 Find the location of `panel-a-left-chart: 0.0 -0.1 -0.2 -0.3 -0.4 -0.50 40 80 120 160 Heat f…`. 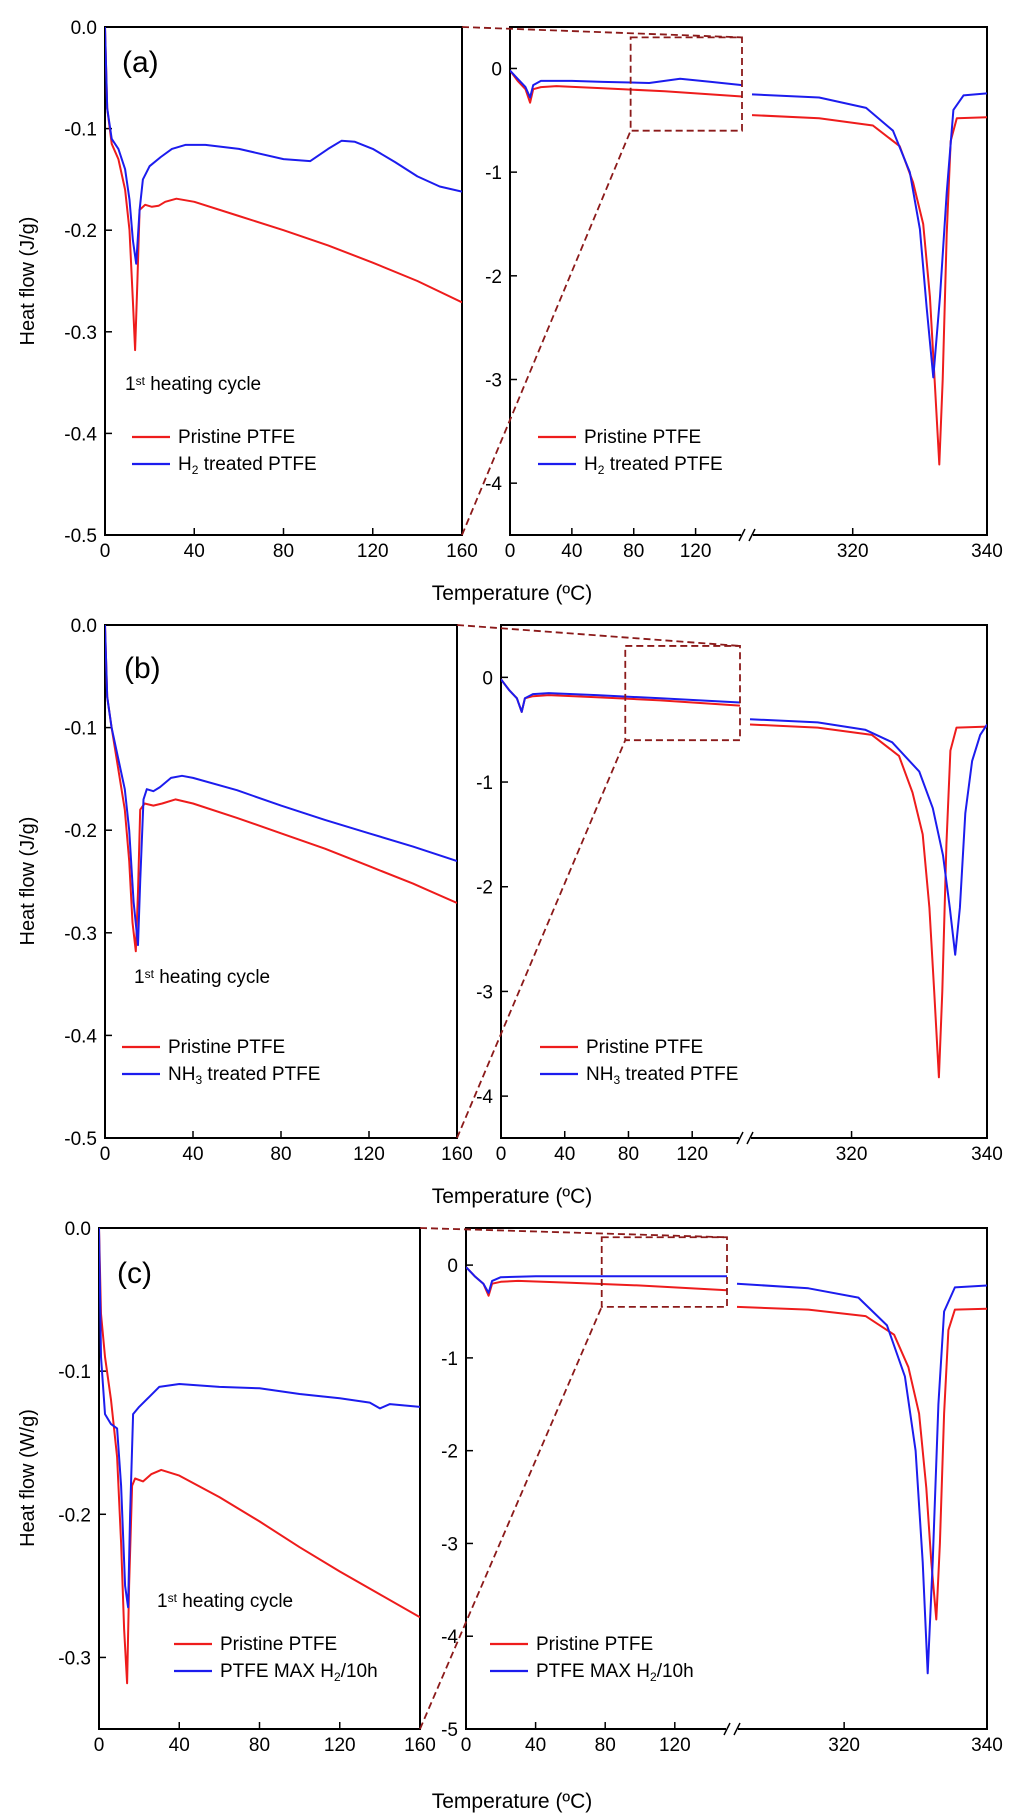

panel-a-left-chart: 0.0 -0.1 -0.2 -0.3 -0.4 -0.50 40 80 120 160 Heat f… is located at coordinates (247, 290).